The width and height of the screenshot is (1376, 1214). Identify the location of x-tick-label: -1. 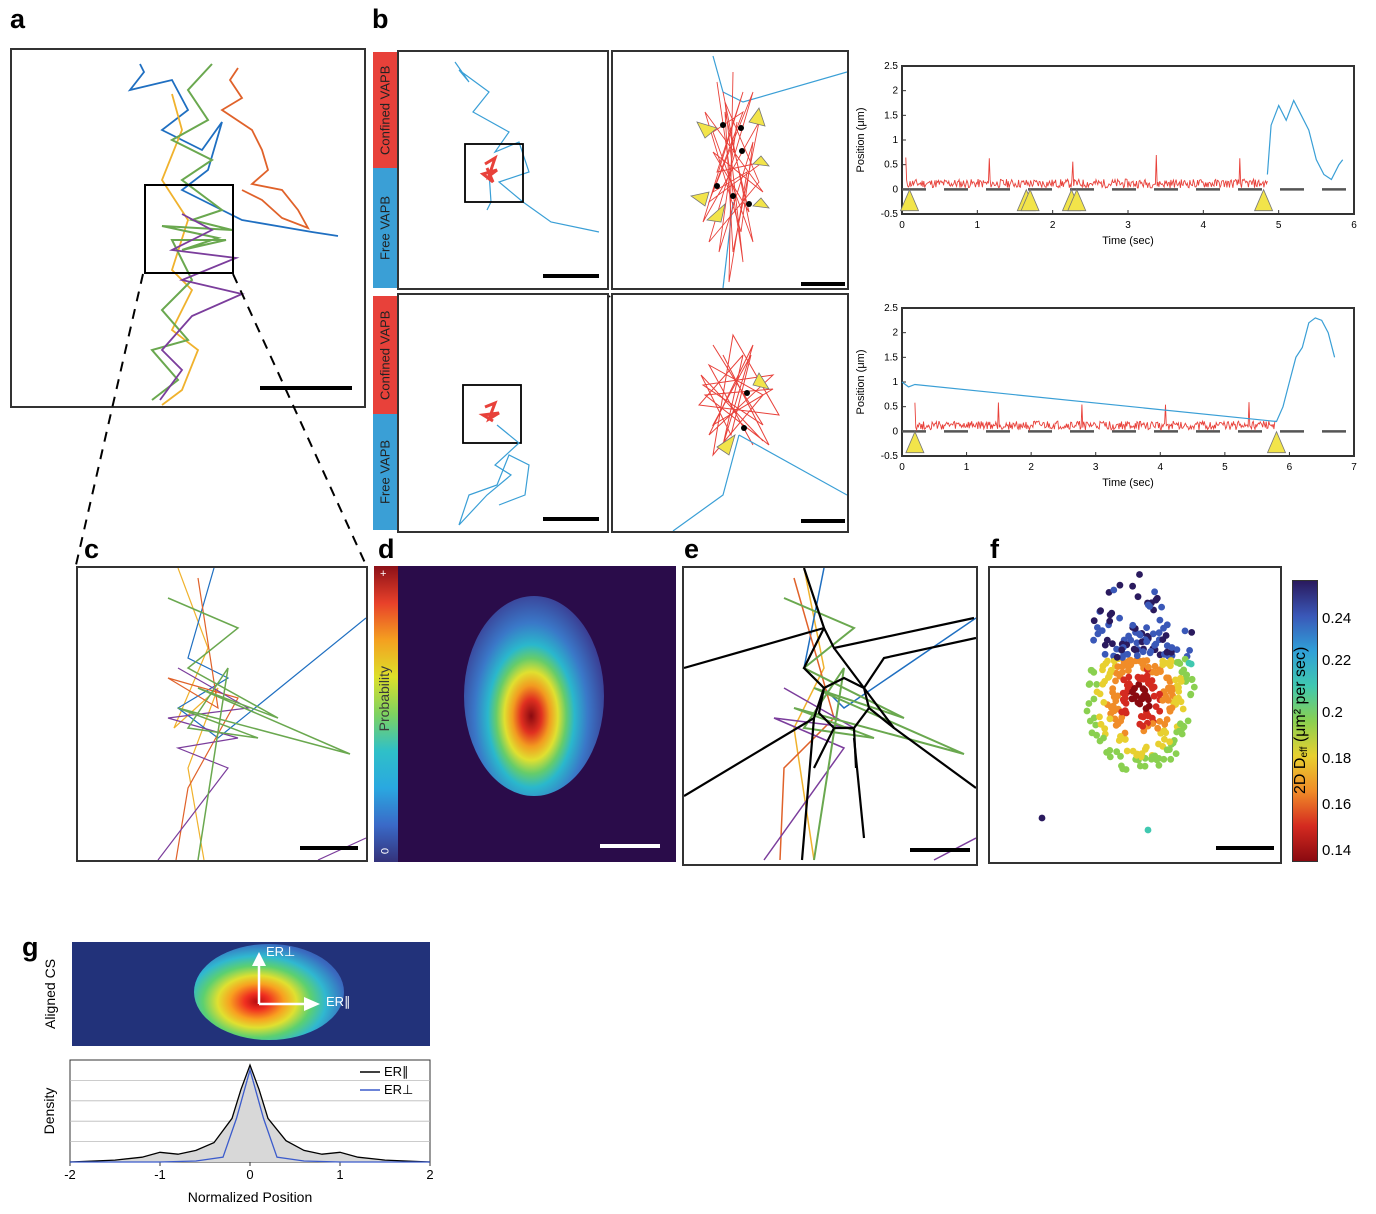
(160, 1174).